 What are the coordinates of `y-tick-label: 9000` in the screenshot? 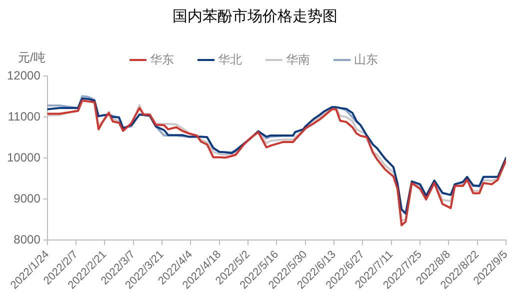 It's located at (27, 198).